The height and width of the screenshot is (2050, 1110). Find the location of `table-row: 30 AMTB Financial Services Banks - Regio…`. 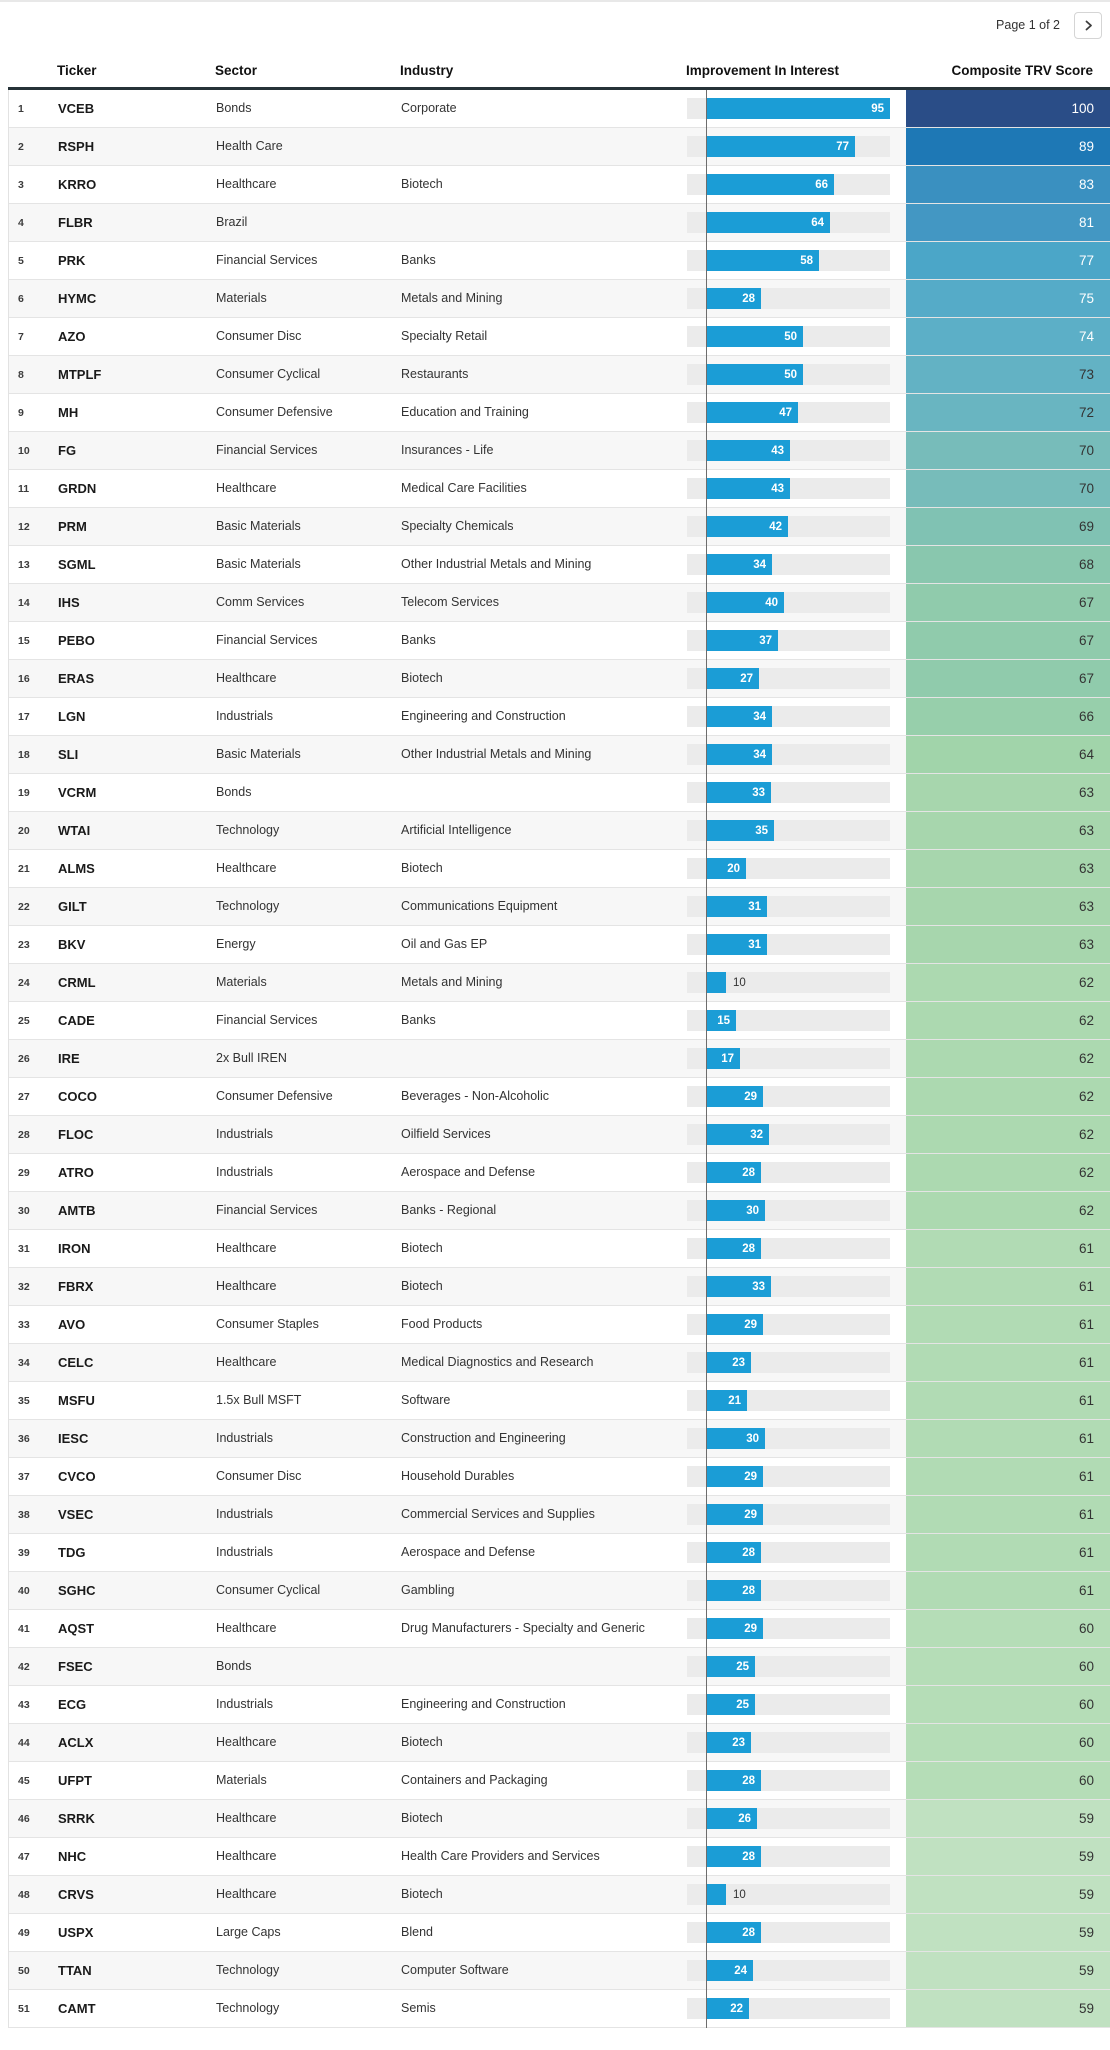

table-row: 30 AMTB Financial Services Banks - Regio… is located at coordinates (559, 1211).